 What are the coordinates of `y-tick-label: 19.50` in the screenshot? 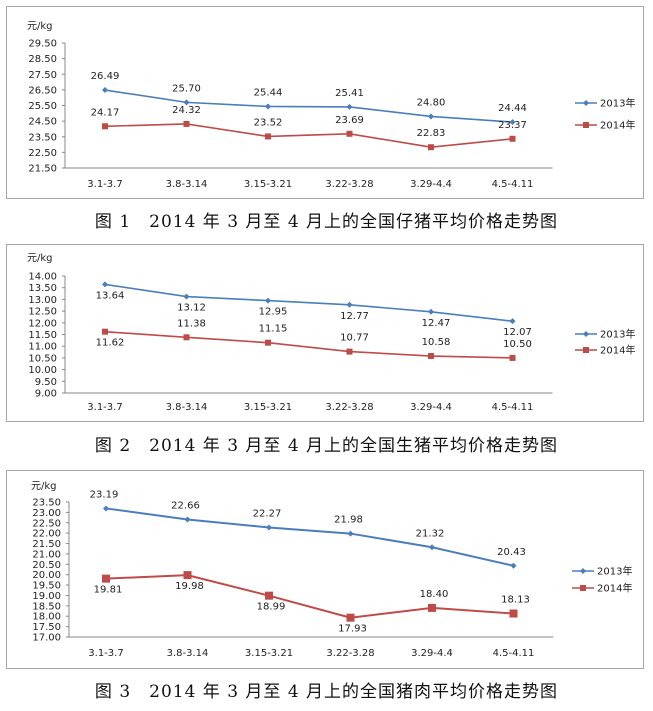 It's located at (46, 586).